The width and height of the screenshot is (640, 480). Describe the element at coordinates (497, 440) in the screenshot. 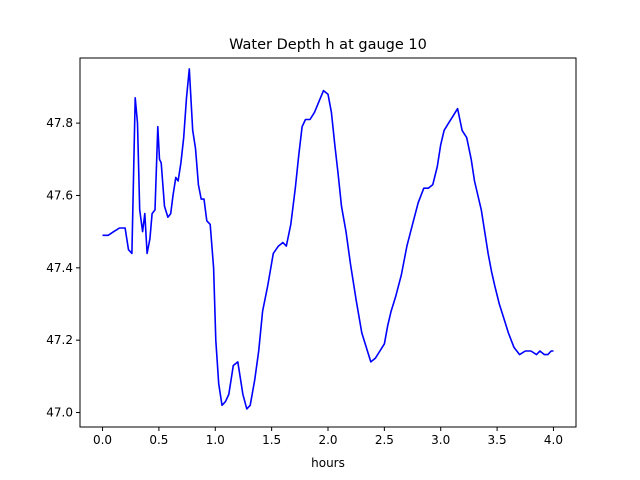

I see `x-tick-label: 3.5` at that location.